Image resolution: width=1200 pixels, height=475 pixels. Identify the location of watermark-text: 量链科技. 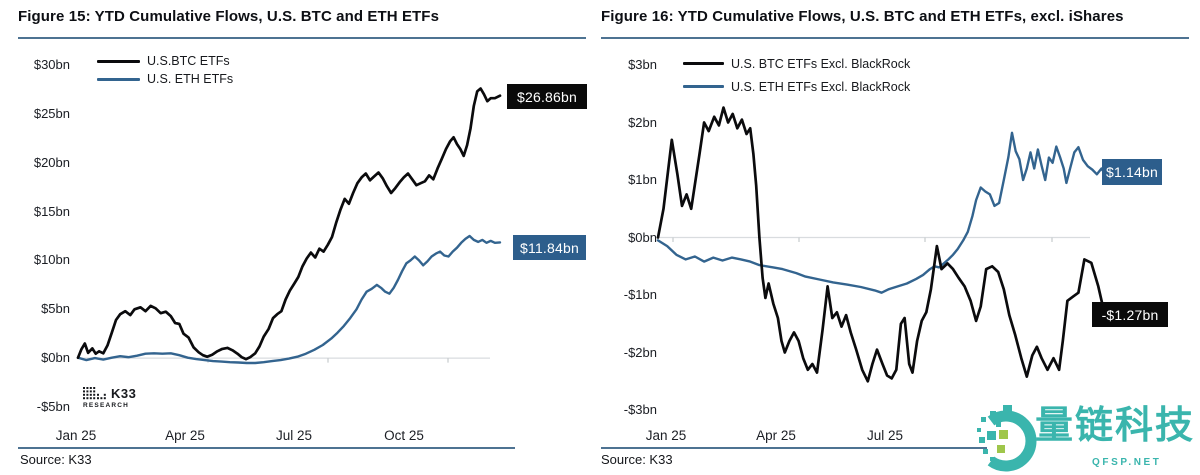
(1115, 426).